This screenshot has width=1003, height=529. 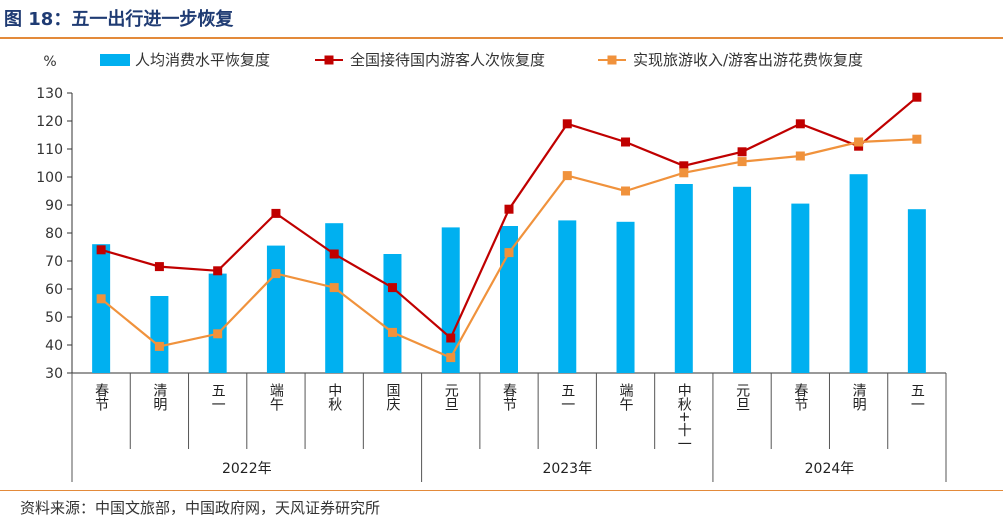 What do you see at coordinates (49, 122) in the screenshot?
I see `y-tick-label: 120` at bounding box center [49, 122].